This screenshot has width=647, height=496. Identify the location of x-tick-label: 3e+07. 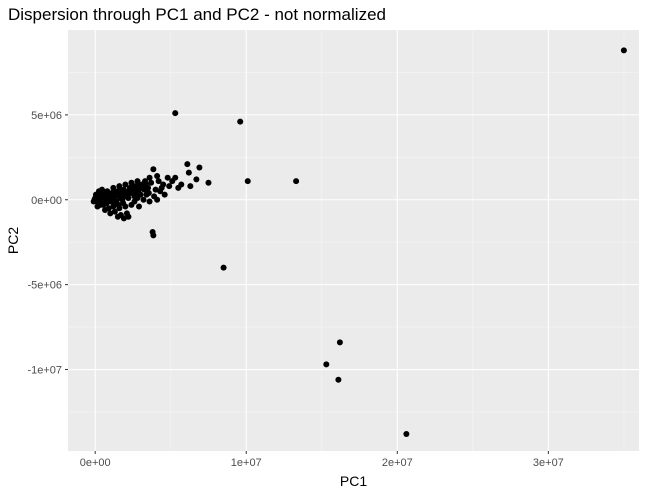
(548, 463).